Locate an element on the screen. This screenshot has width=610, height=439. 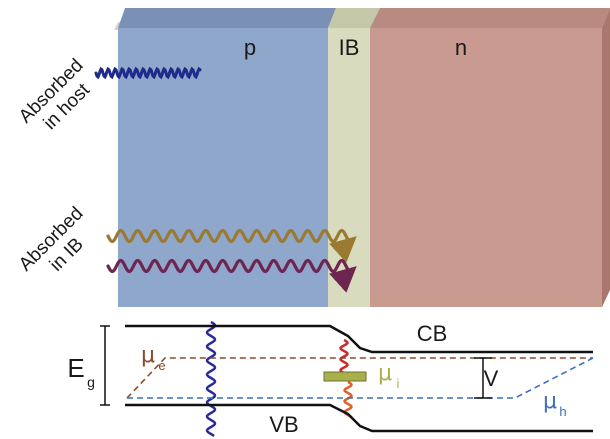
electron-quasi-fermi-level is located at coordinates (359, 378).